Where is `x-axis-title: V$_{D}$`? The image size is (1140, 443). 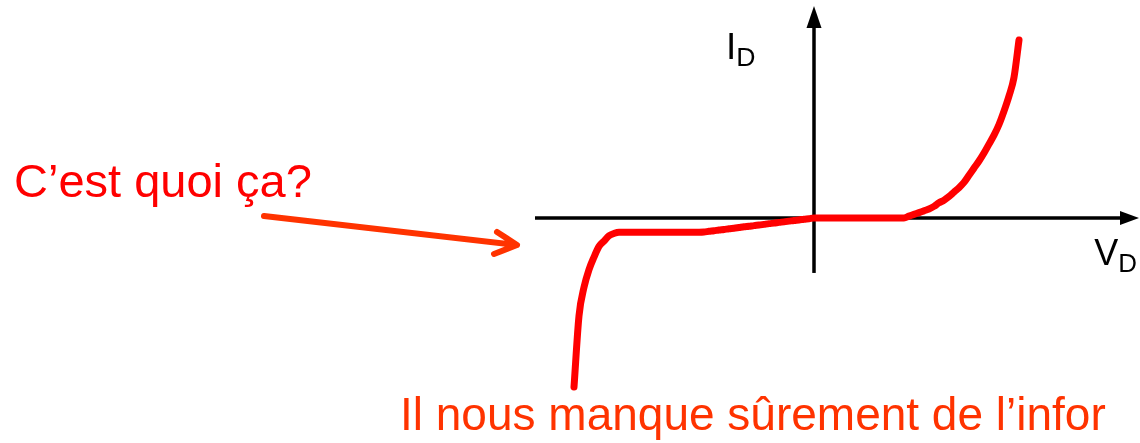 x-axis-title: V$_{D}$ is located at coordinates (1115, 254).